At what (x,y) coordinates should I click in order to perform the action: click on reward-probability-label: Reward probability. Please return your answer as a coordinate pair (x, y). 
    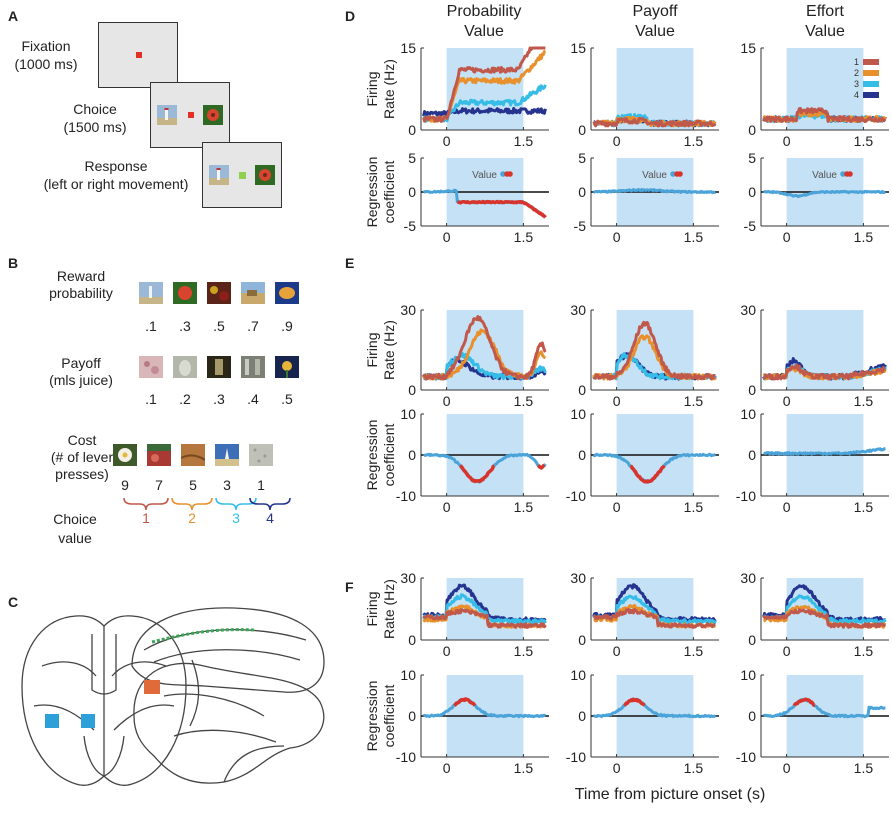
    Looking at the image, I should click on (81, 285).